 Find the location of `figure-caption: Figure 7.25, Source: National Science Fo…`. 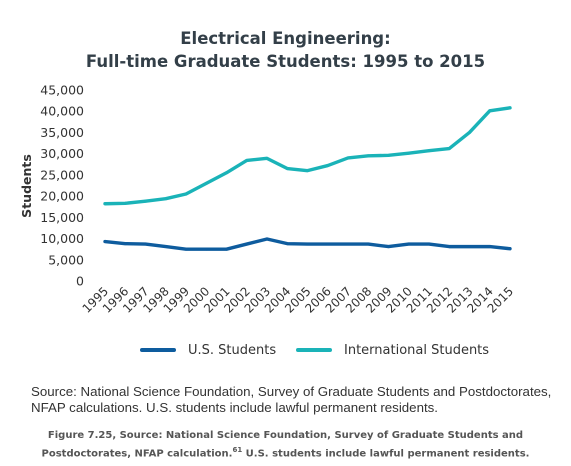

figure-caption: Figure 7.25, Source: National Science Fo… is located at coordinates (285, 444).